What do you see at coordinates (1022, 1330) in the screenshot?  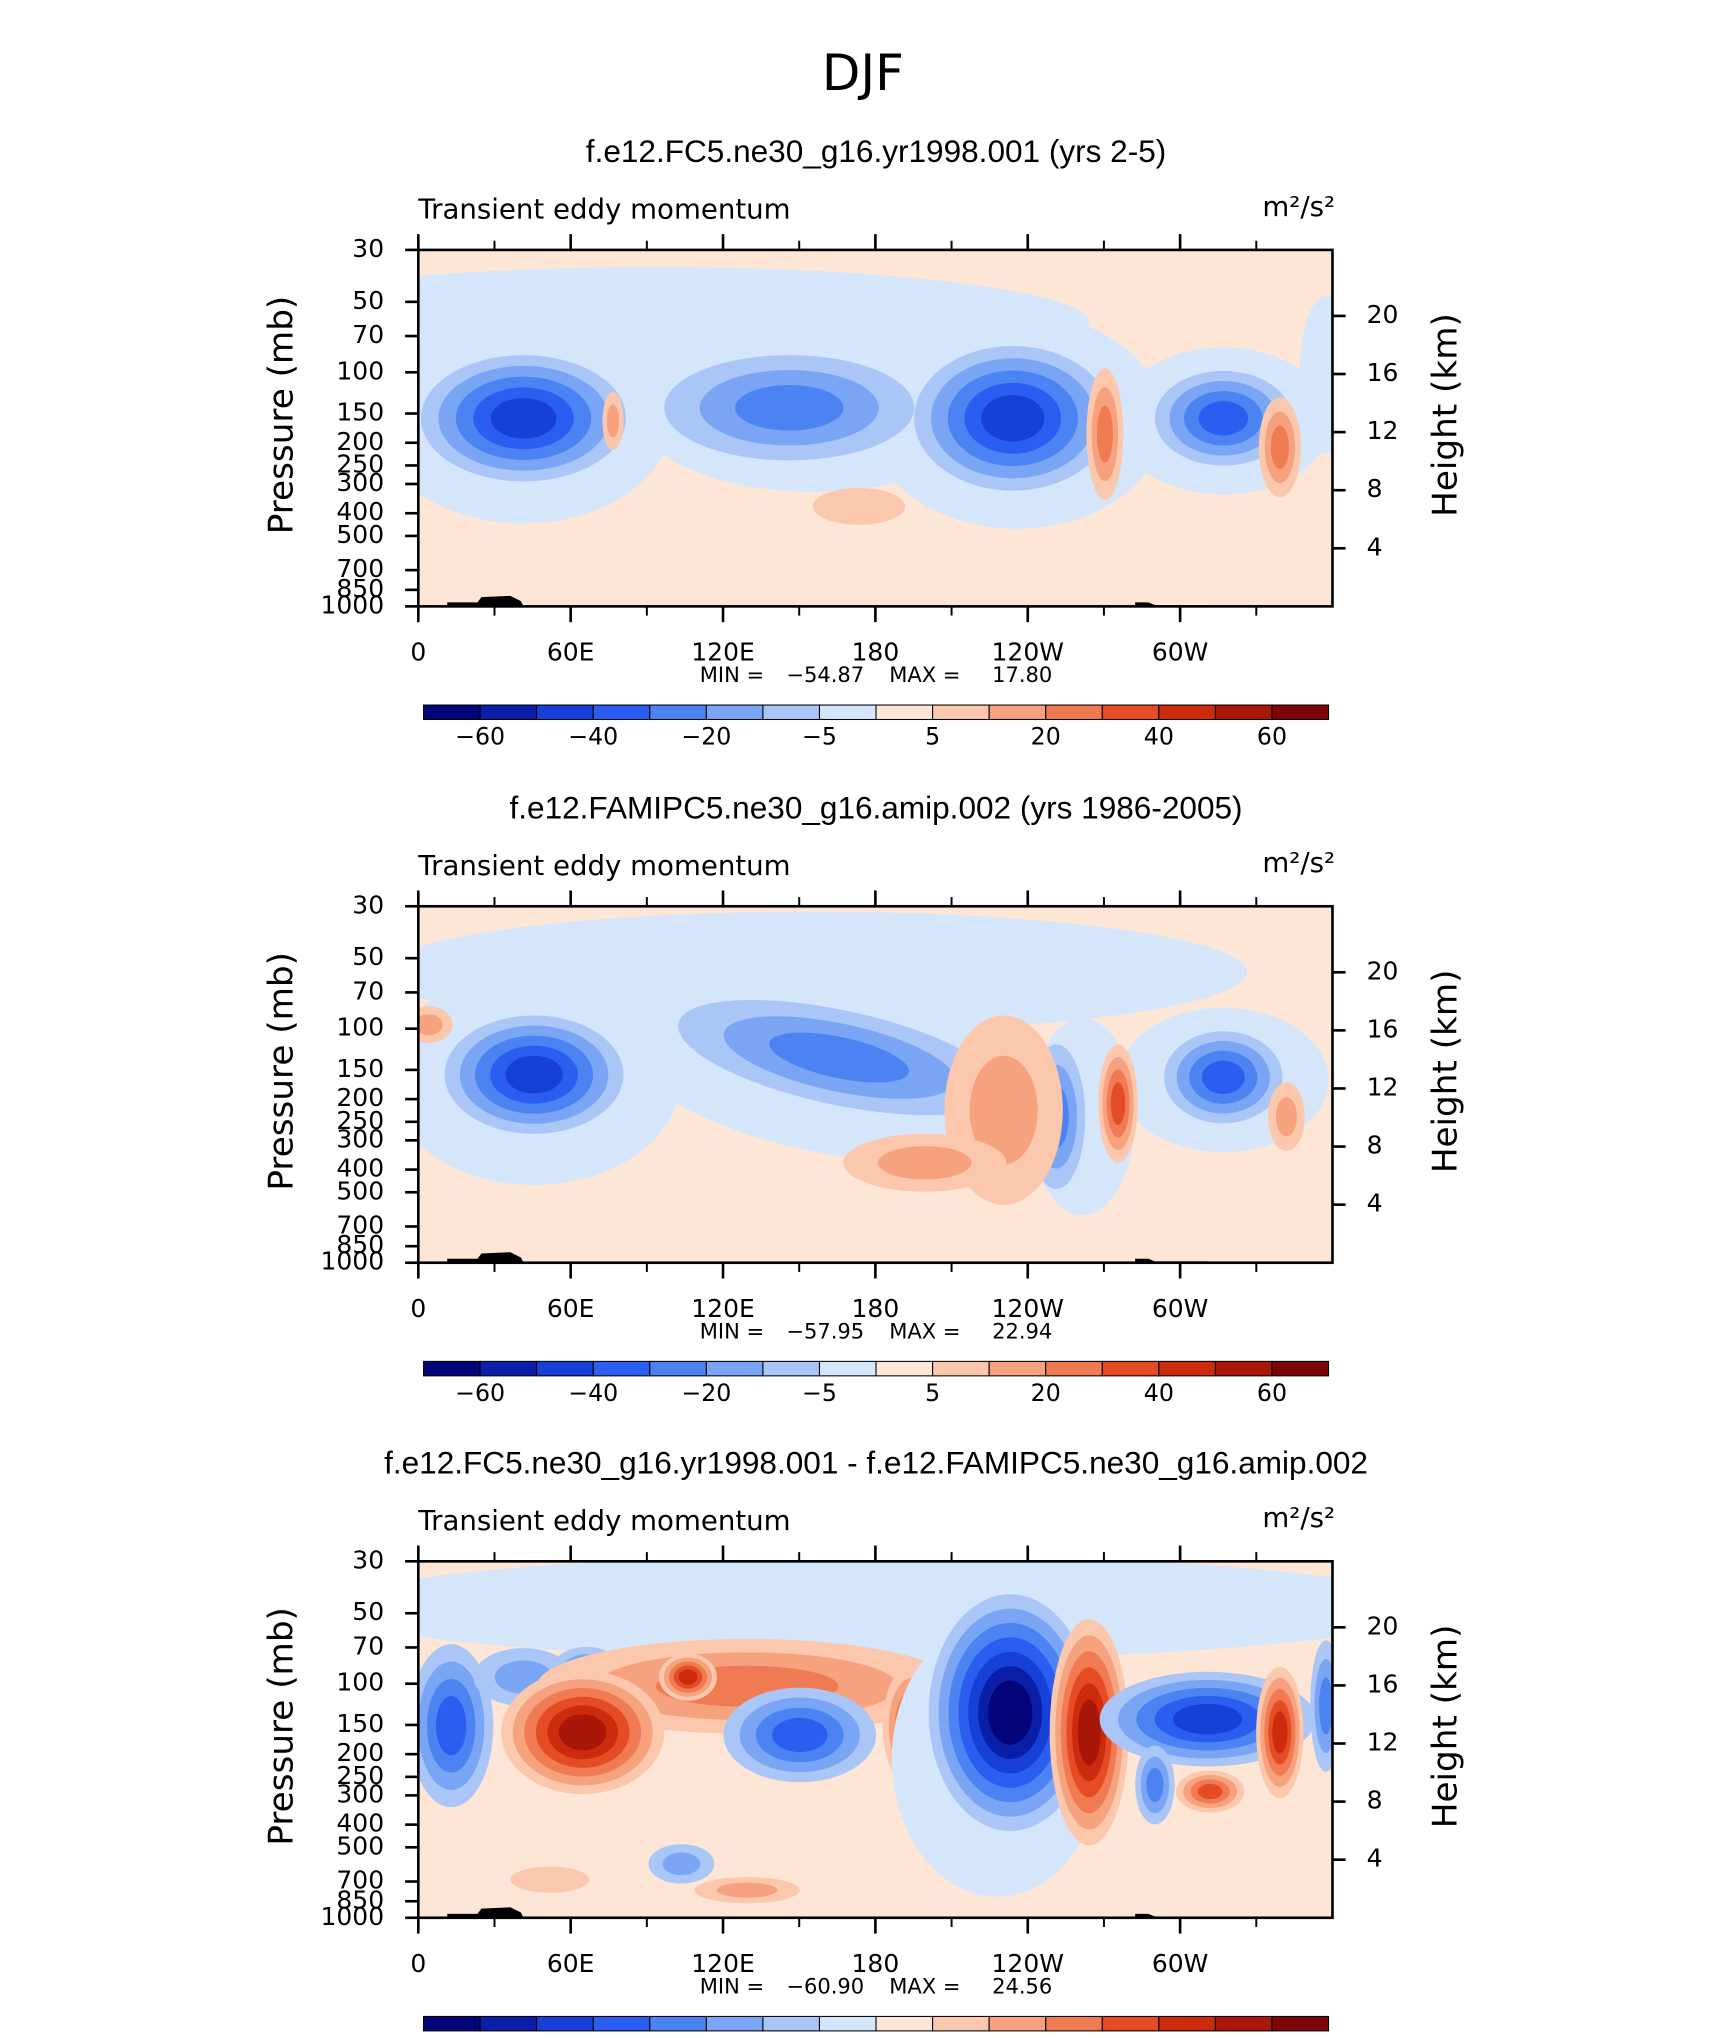 I see `max-value: 22.94` at bounding box center [1022, 1330].